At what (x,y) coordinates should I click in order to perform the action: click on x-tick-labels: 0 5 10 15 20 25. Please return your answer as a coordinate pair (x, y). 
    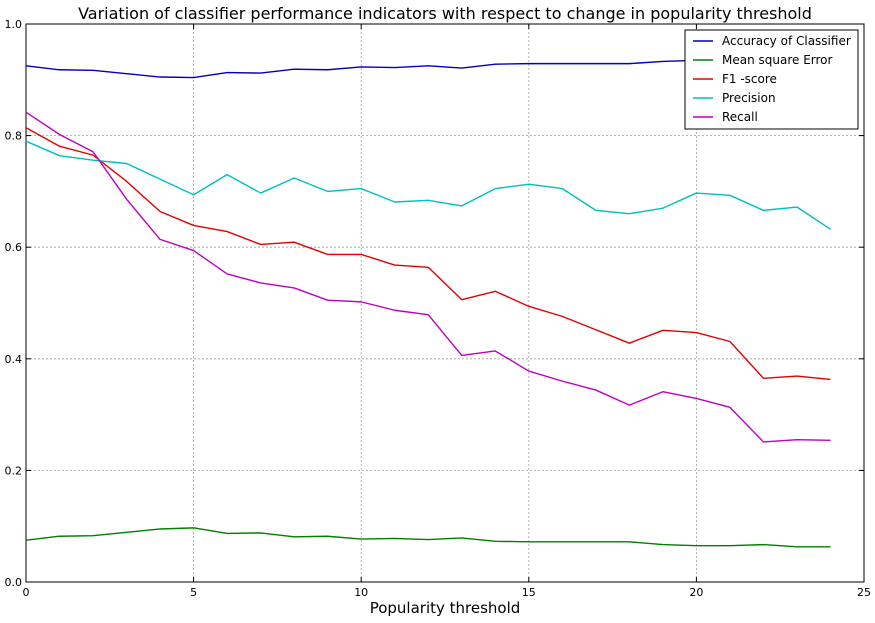
    Looking at the image, I should click on (447, 592).